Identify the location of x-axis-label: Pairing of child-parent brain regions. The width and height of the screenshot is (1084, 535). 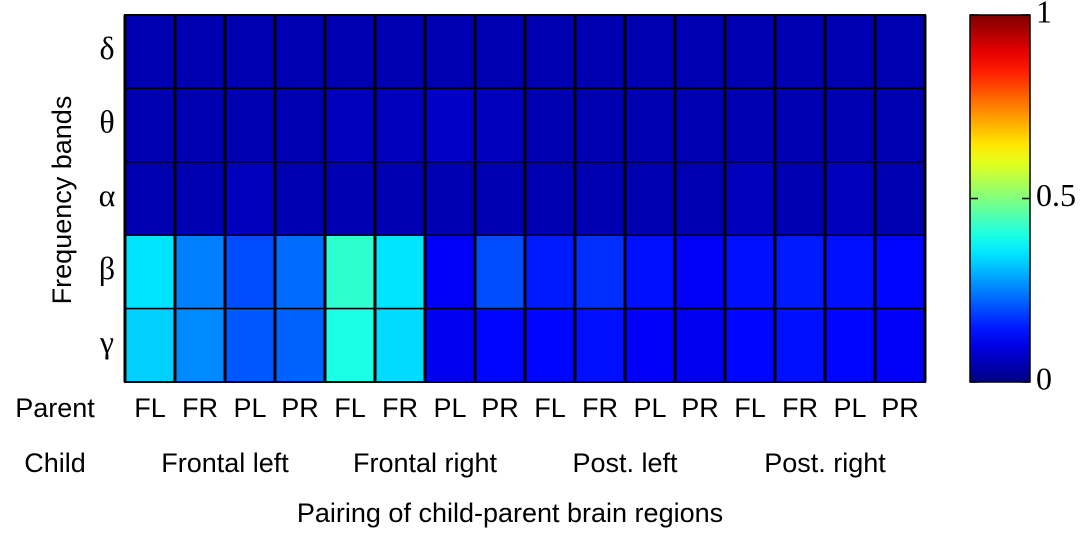
(510, 513).